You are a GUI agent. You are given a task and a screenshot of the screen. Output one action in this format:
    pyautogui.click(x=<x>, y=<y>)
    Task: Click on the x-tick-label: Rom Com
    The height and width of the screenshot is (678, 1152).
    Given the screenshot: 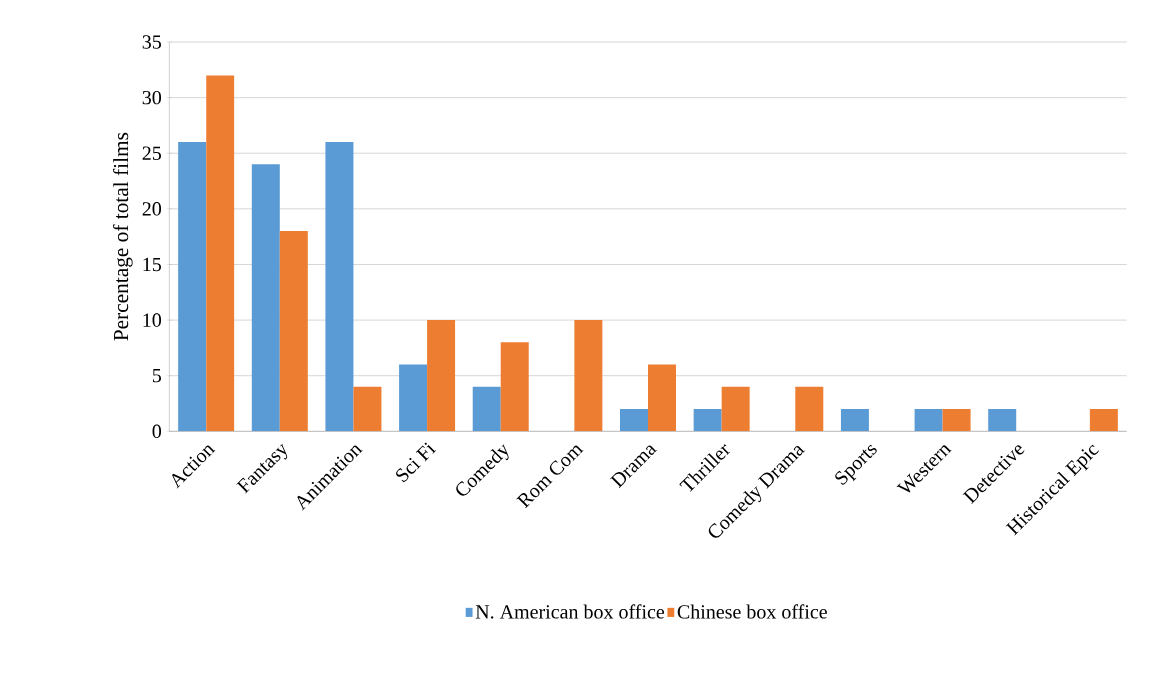 What is the action you would take?
    pyautogui.click(x=550, y=477)
    